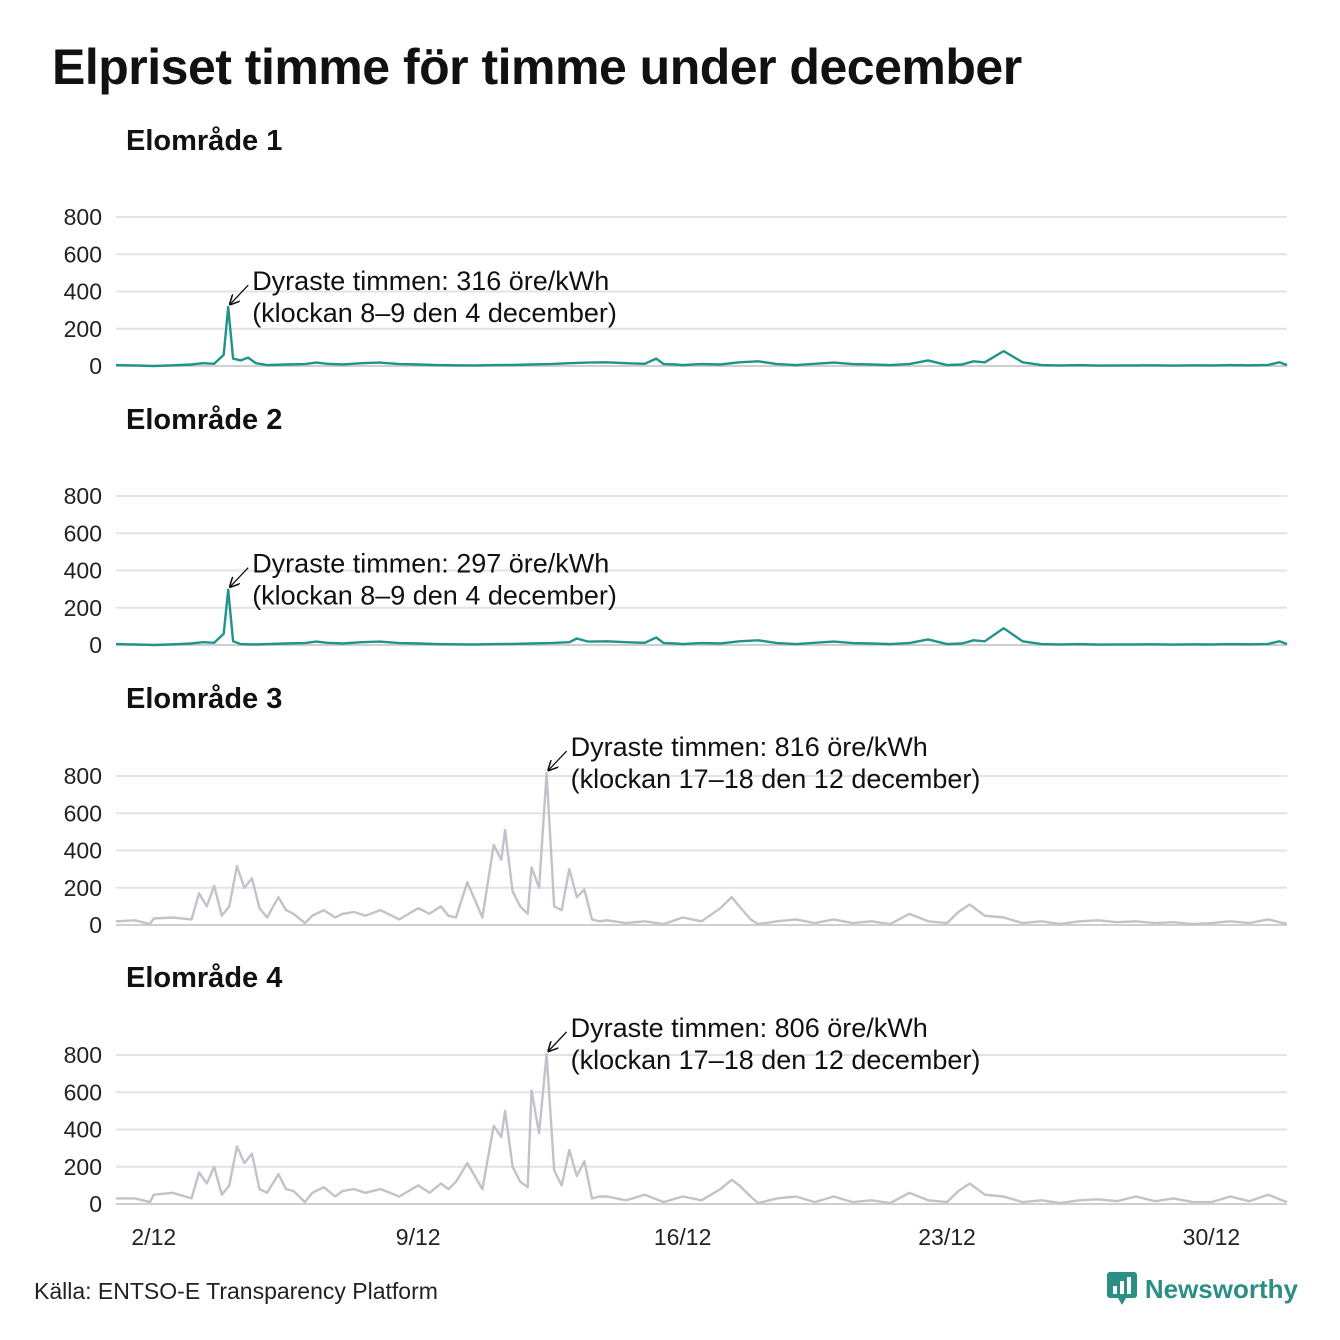 This screenshot has width=1340, height=1340. What do you see at coordinates (1121, 1288) in the screenshot?
I see `newsworthy-logo-icon` at bounding box center [1121, 1288].